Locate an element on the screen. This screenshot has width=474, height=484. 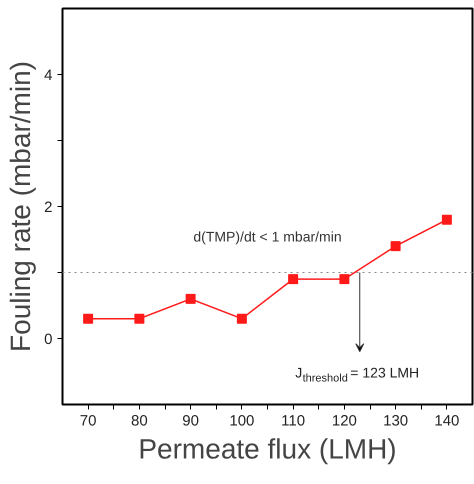
x-tick-label: 130 is located at coordinates (395, 421).